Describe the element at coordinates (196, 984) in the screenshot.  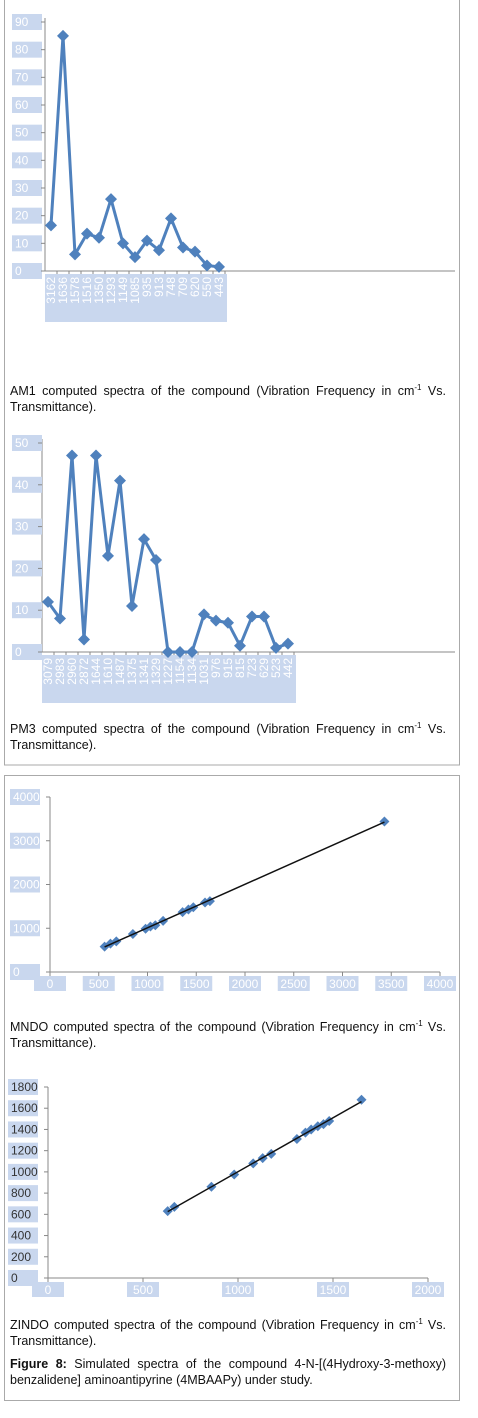
I see `x-tick-label: 1500` at that location.